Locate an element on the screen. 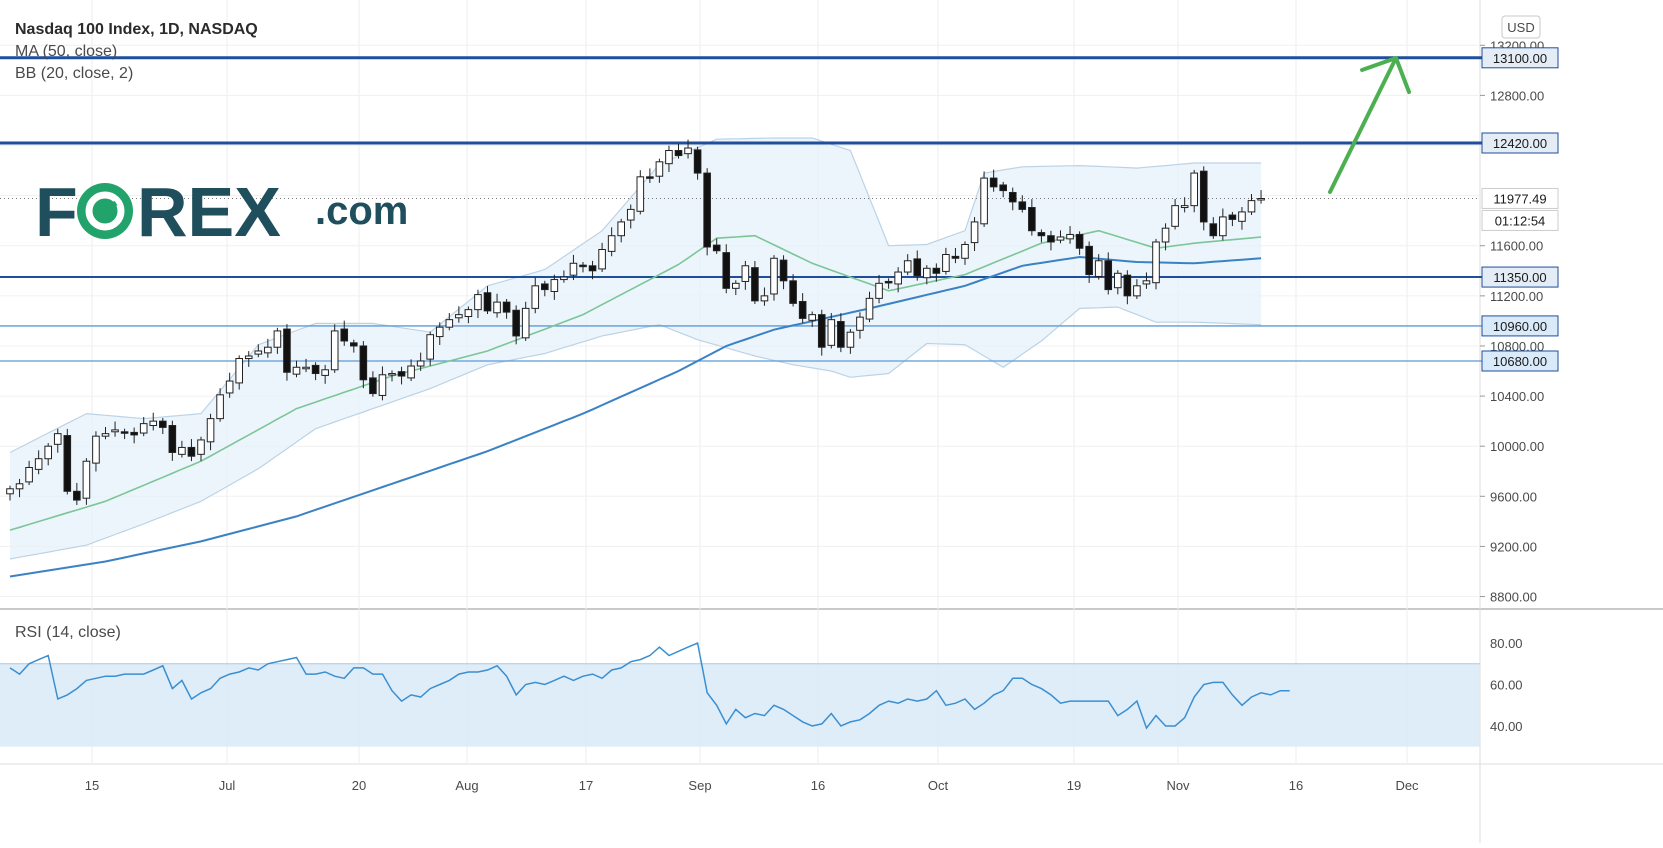 This screenshot has height=848, width=1663. arrow-head is located at coordinates (1385, 75).